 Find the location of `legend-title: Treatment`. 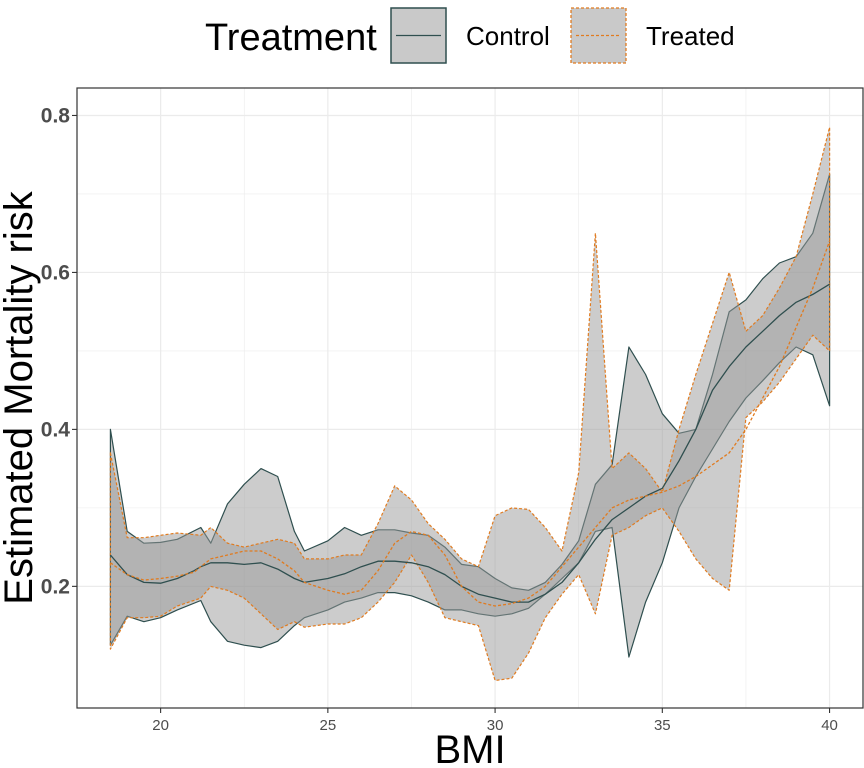

legend-title: Treatment is located at coordinates (291, 38).